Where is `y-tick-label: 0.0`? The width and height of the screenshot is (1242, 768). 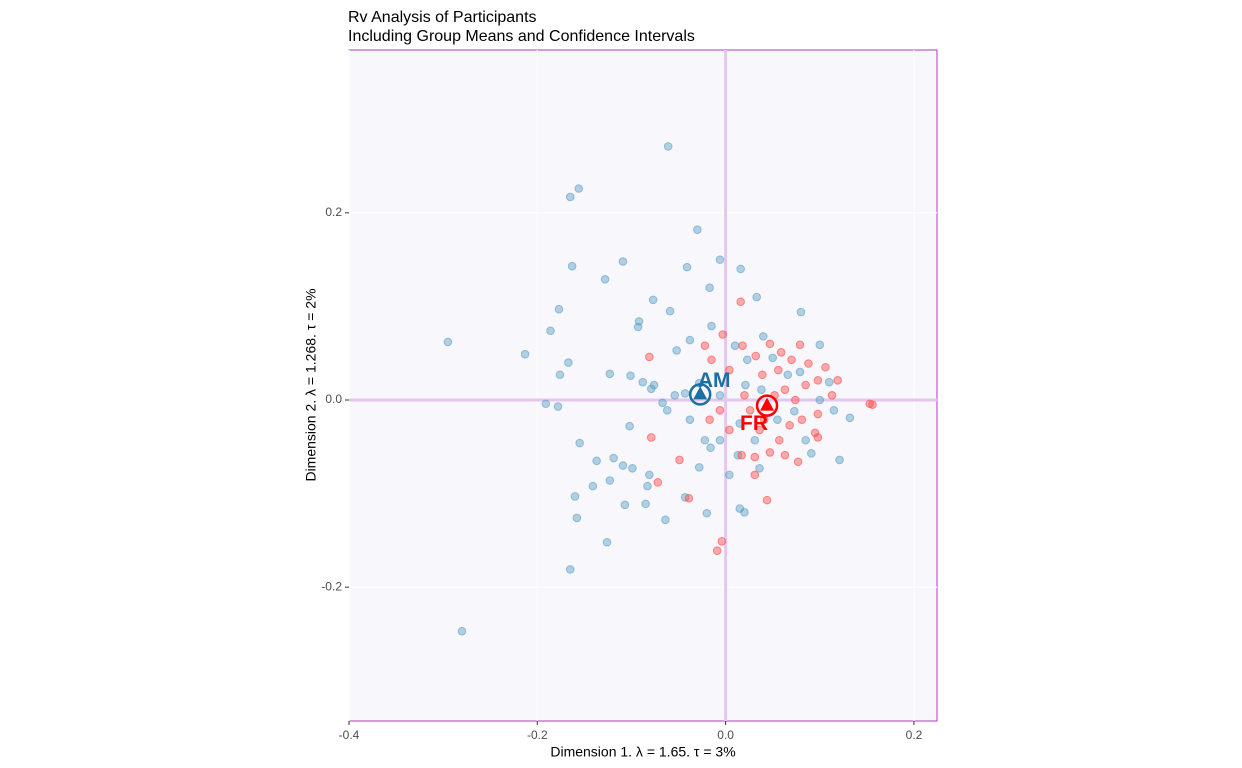 y-tick-label: 0.0 is located at coordinates (333, 399).